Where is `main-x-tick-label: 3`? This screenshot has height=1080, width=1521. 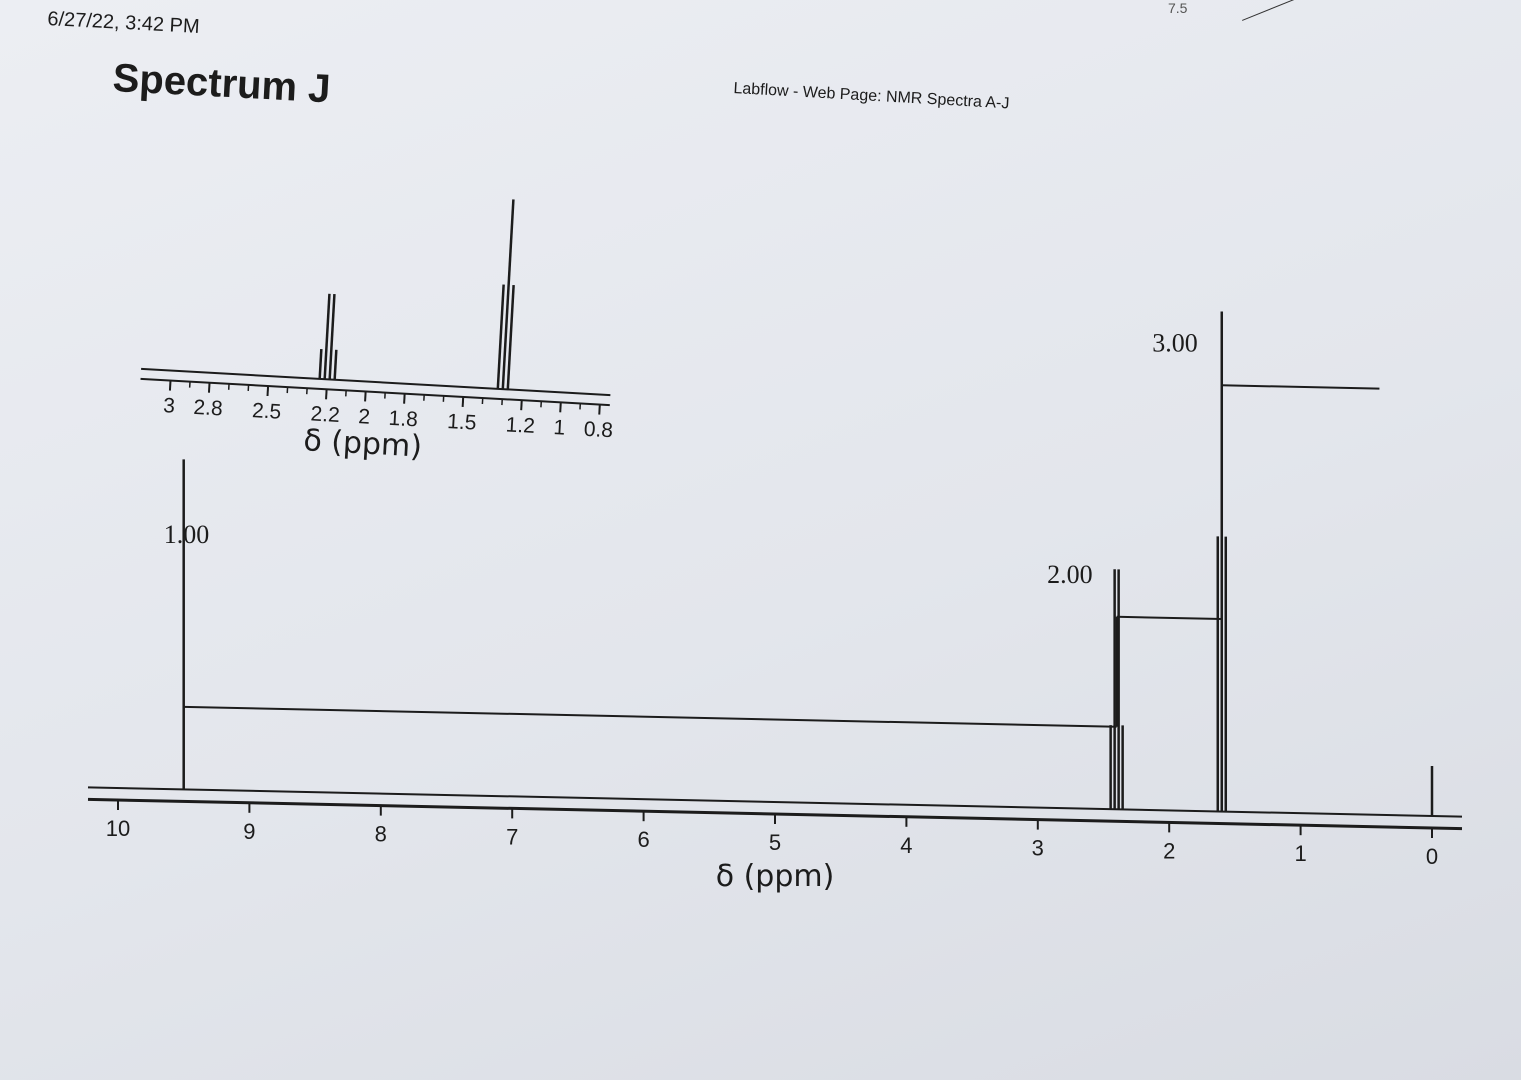 main-x-tick-label: 3 is located at coordinates (1038, 848).